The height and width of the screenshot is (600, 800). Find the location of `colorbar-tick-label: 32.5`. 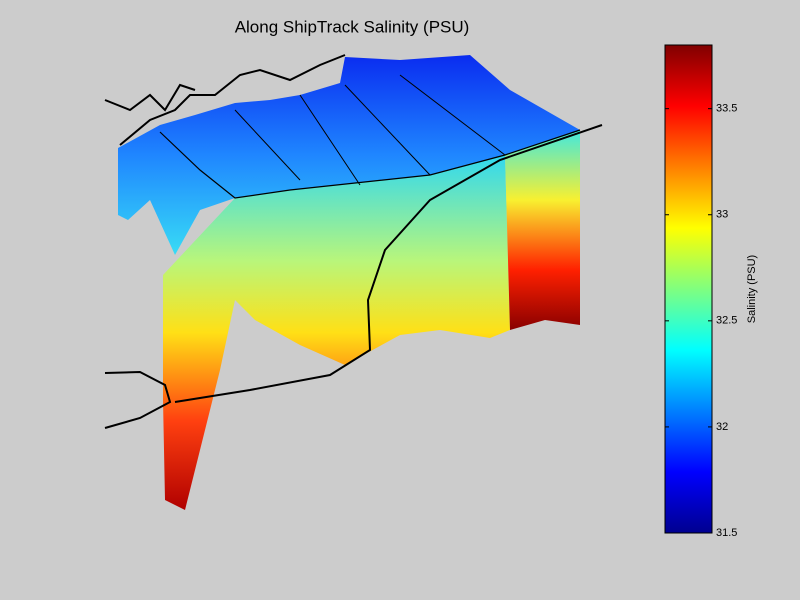

colorbar-tick-label: 32.5 is located at coordinates (726, 321).